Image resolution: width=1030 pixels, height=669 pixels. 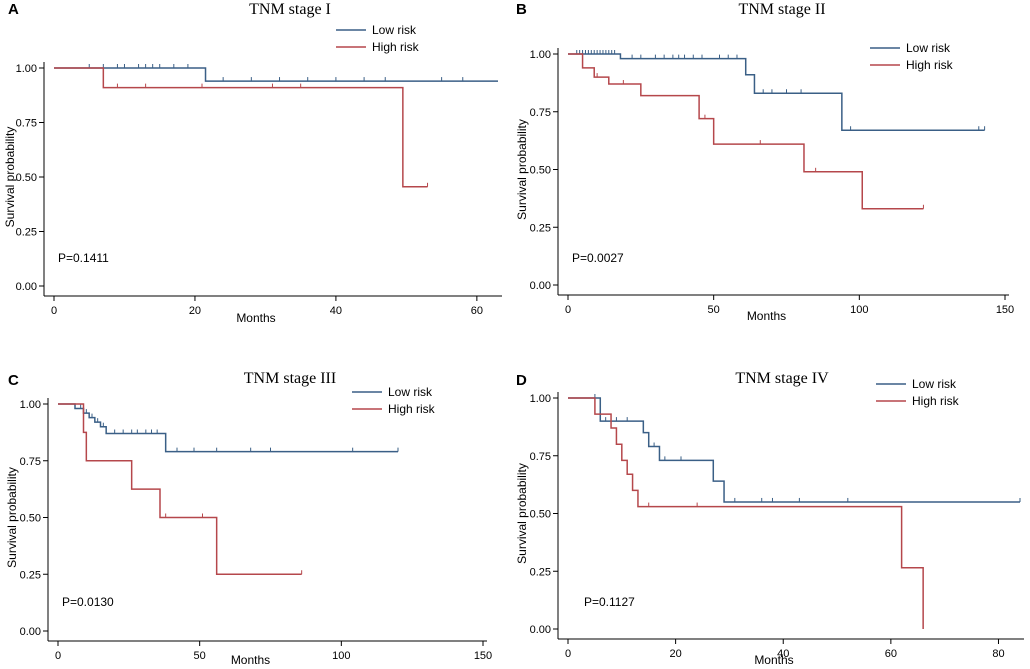 What do you see at coordinates (998, 654) in the screenshot?
I see `x-tick-label: 80` at bounding box center [998, 654].